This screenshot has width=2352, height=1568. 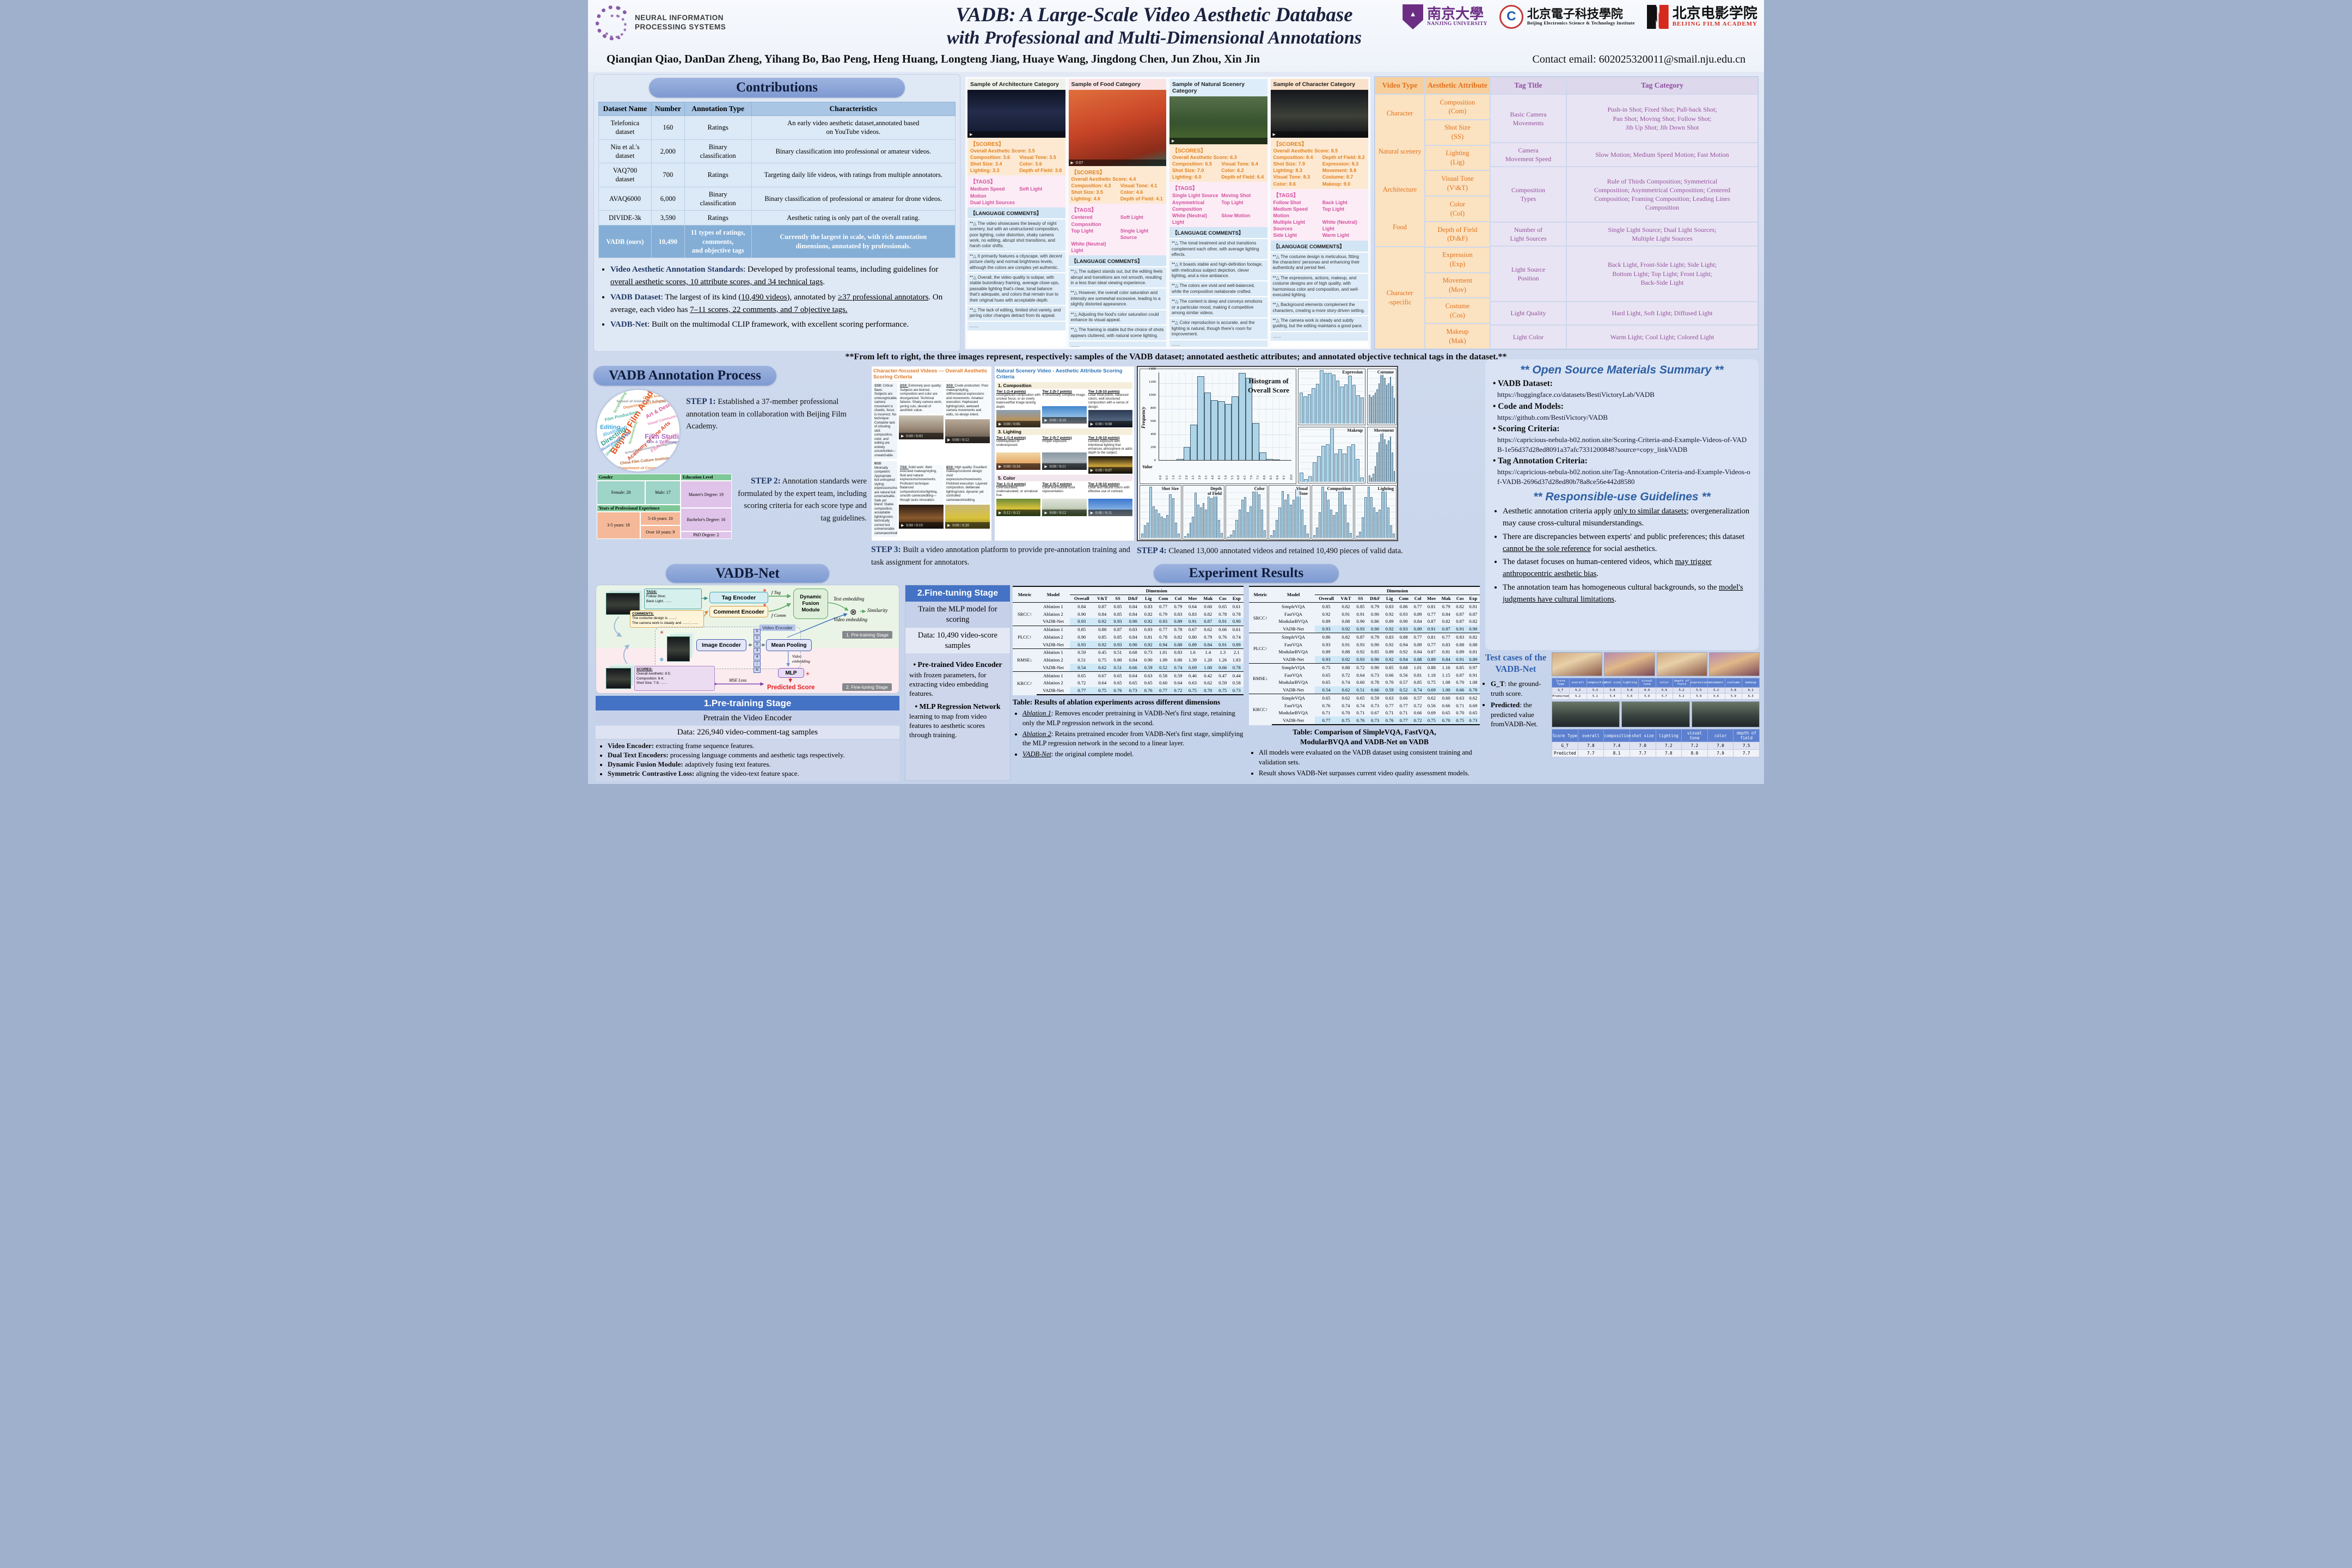 I want to click on value-cell: 0.58, so click(x=1163, y=675).